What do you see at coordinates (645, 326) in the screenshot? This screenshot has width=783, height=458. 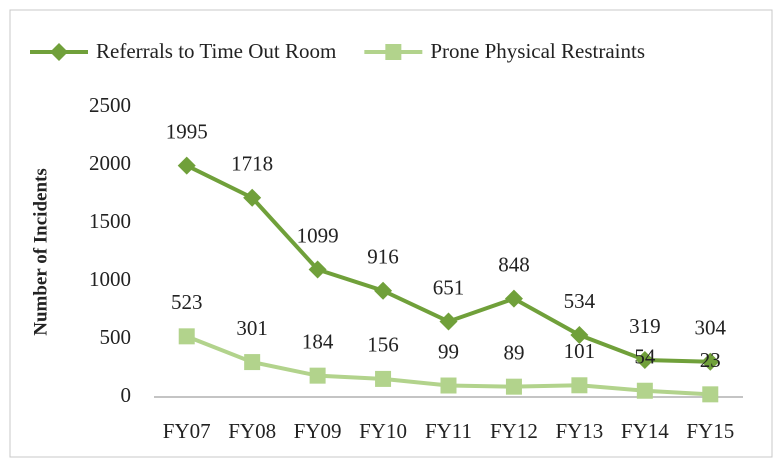 I see `data-label: 319` at bounding box center [645, 326].